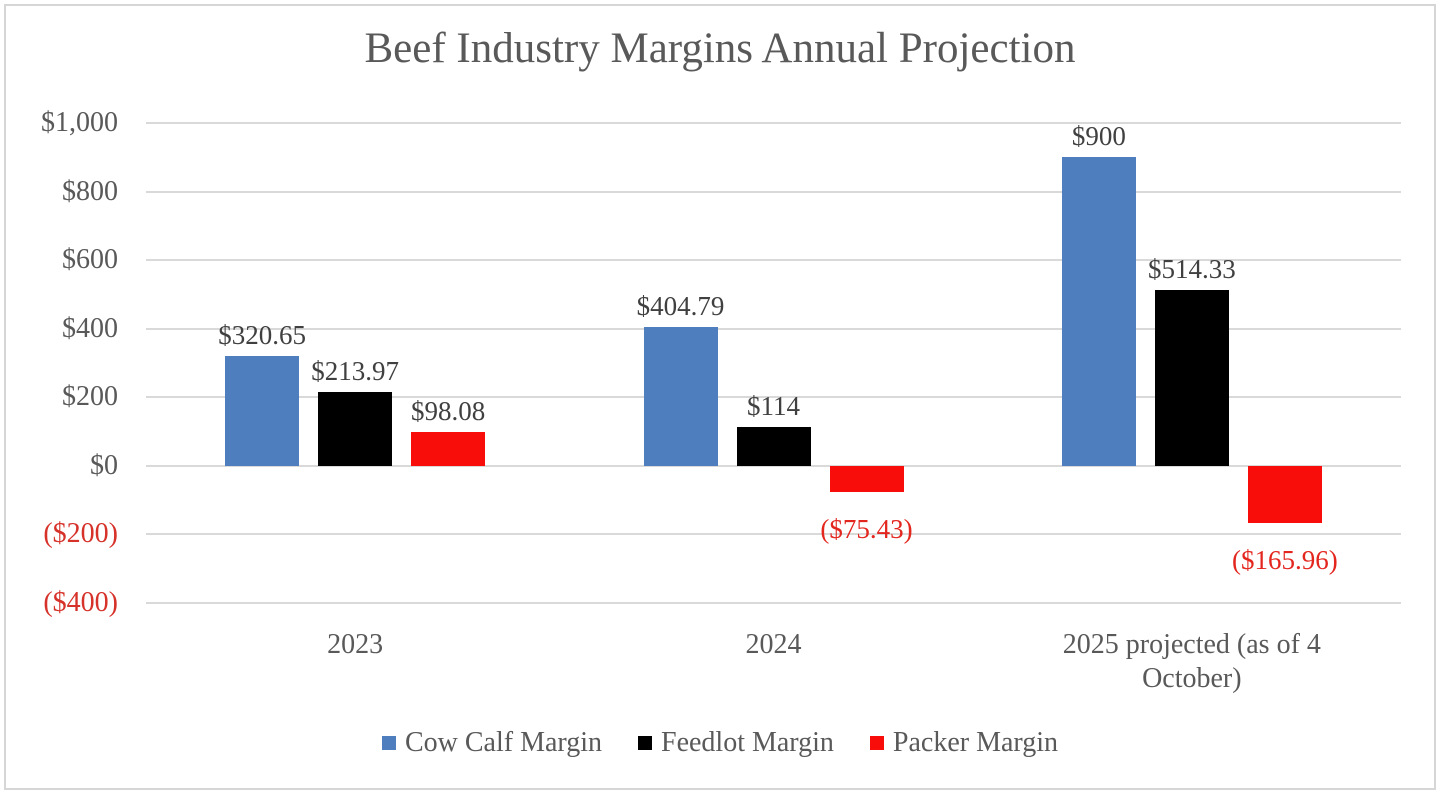  What do you see at coordinates (645, 743) in the screenshot?
I see `legend-swatch-feedlot-icon` at bounding box center [645, 743].